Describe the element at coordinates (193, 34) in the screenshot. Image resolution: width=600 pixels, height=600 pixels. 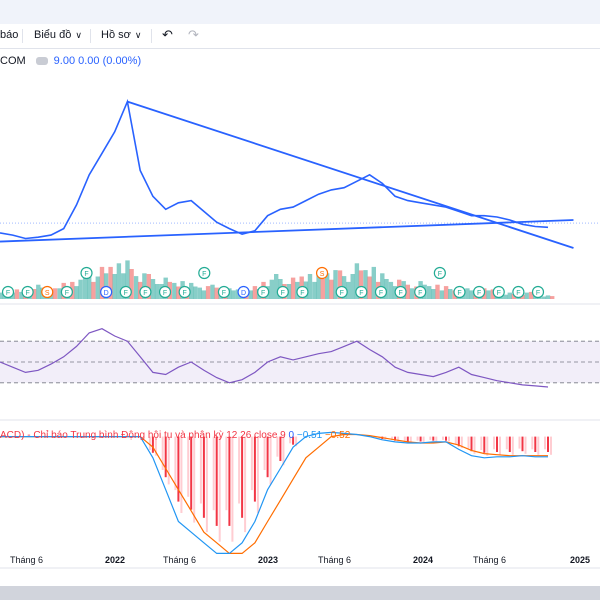
I see `redo-icon: ↷` at that location.